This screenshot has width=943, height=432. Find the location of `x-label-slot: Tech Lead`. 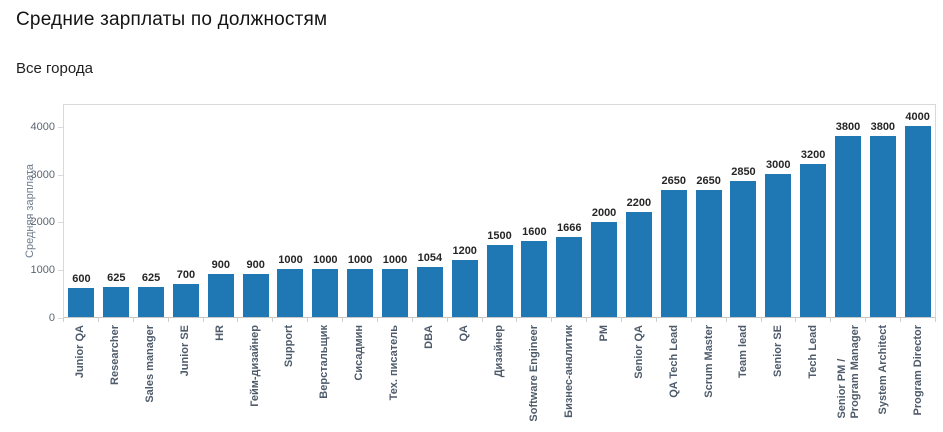

x-label-slot: Tech Lead is located at coordinates (813, 377).